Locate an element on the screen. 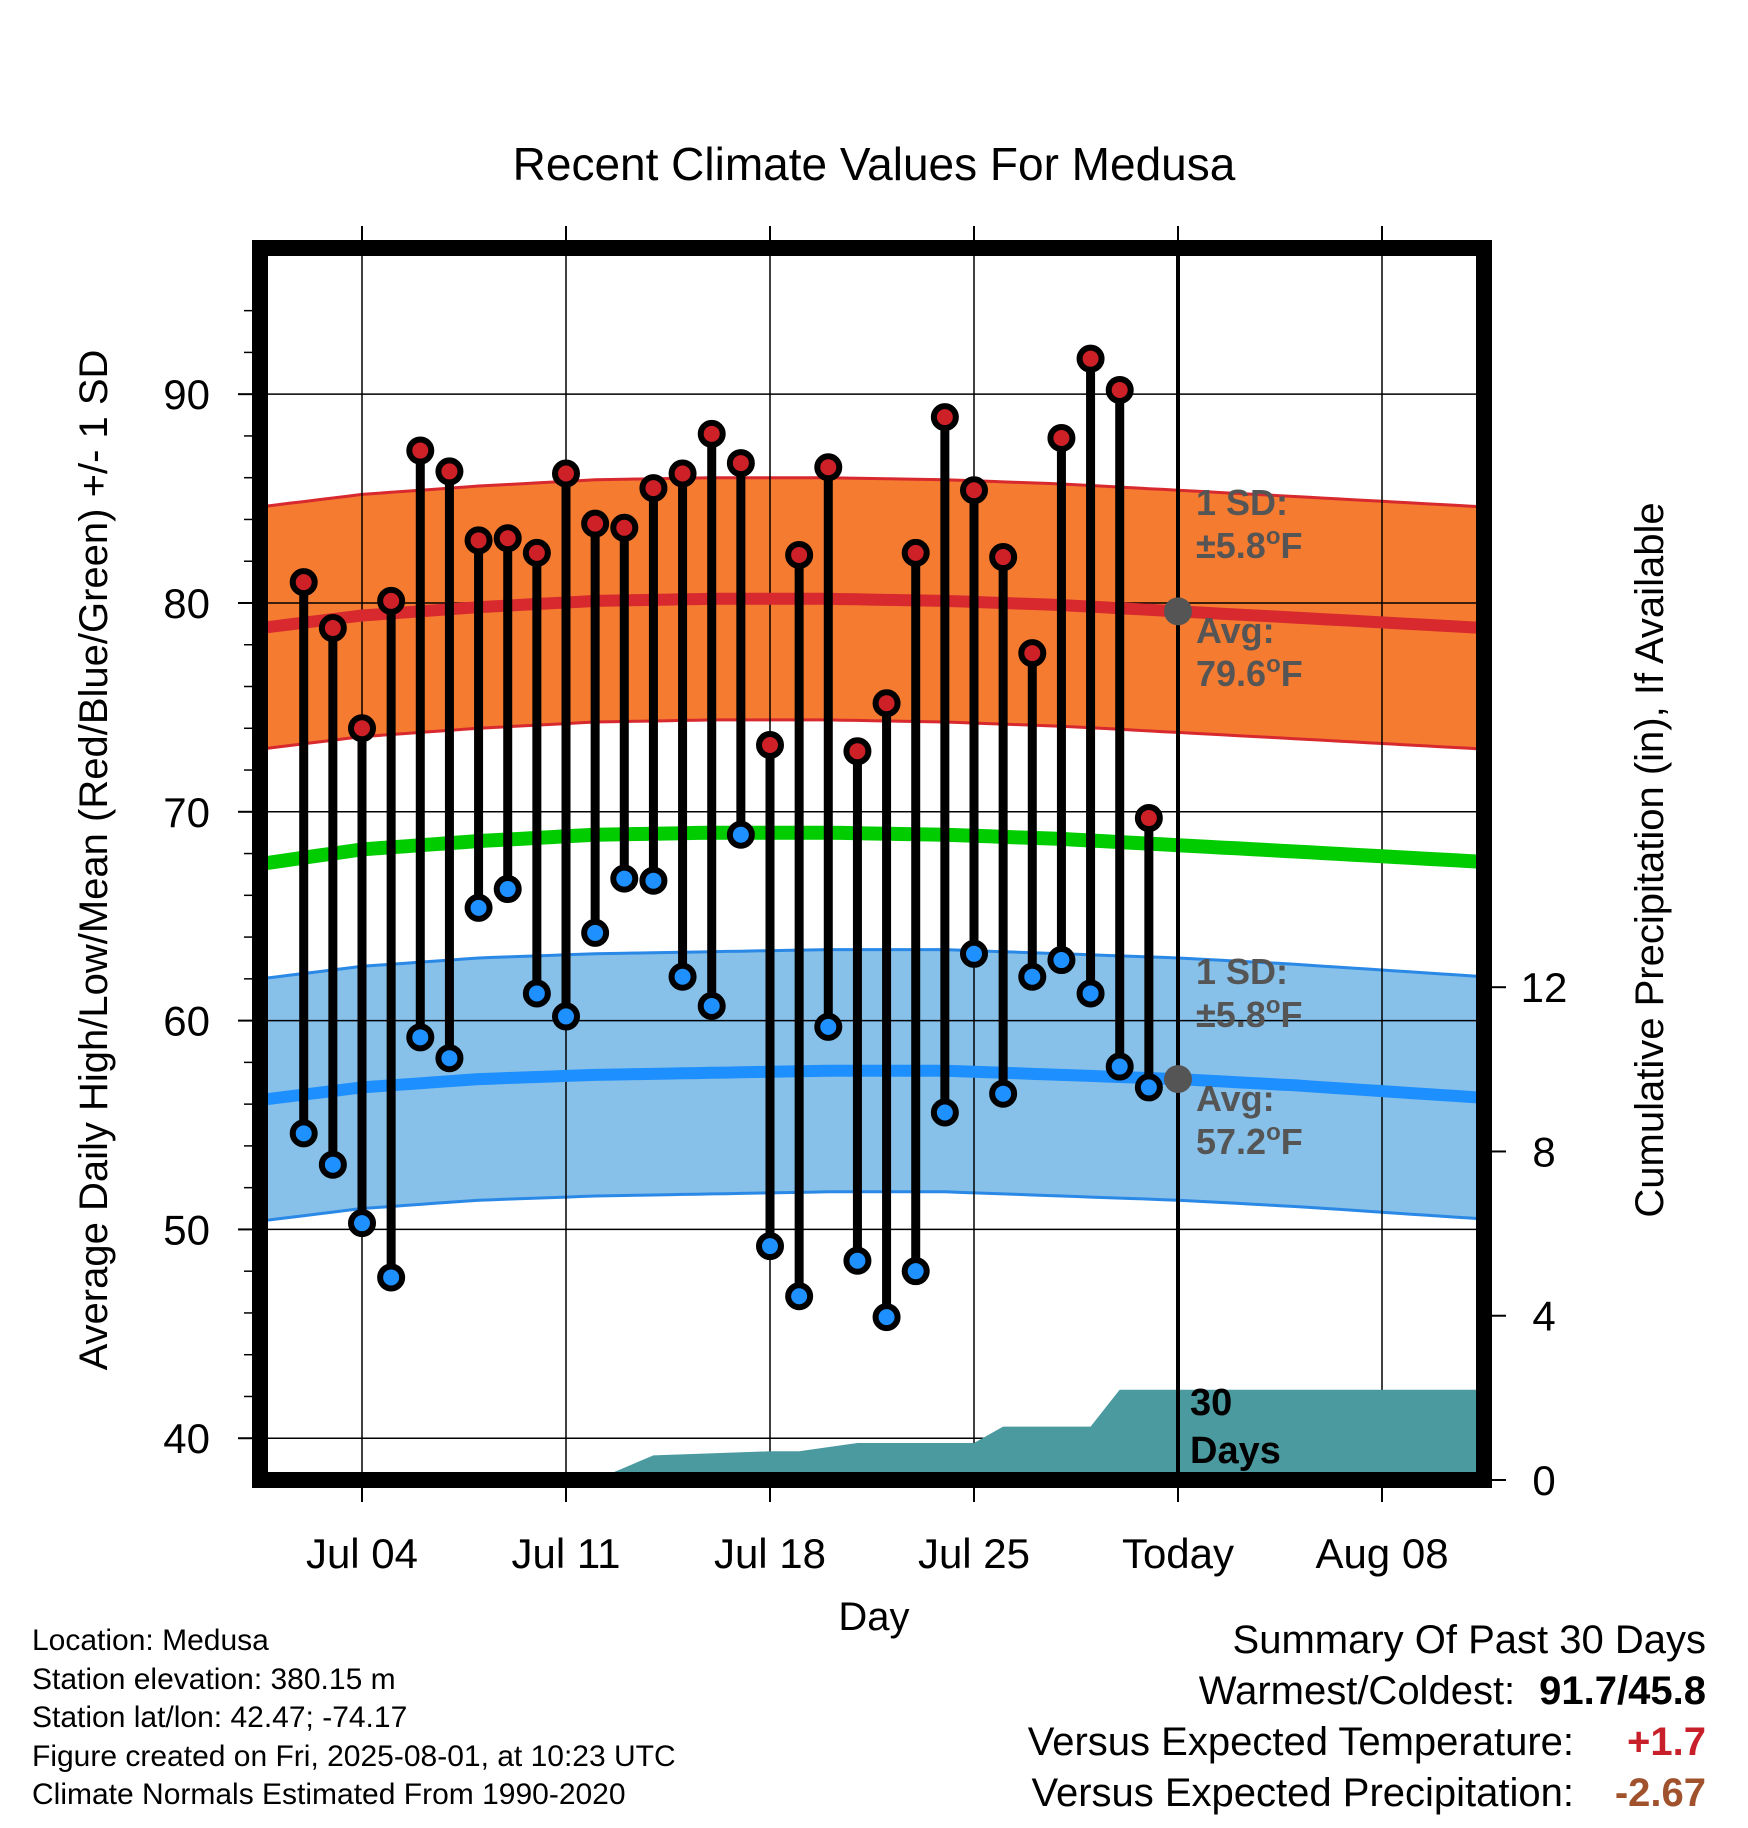  precip-label: Versus Expected Precipitation: is located at coordinates (1302, 1793).